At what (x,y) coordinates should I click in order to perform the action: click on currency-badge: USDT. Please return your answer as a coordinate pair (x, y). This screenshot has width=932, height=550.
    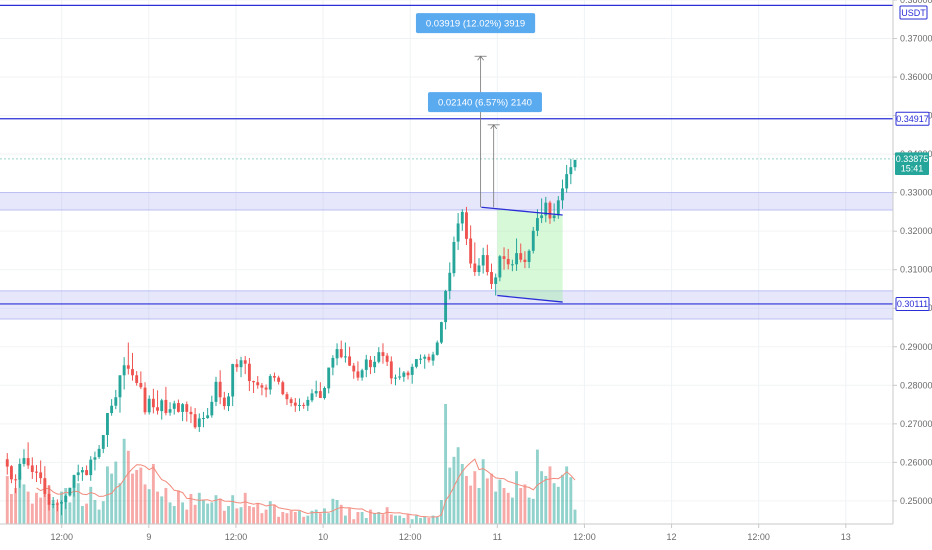
    Looking at the image, I should click on (913, 12).